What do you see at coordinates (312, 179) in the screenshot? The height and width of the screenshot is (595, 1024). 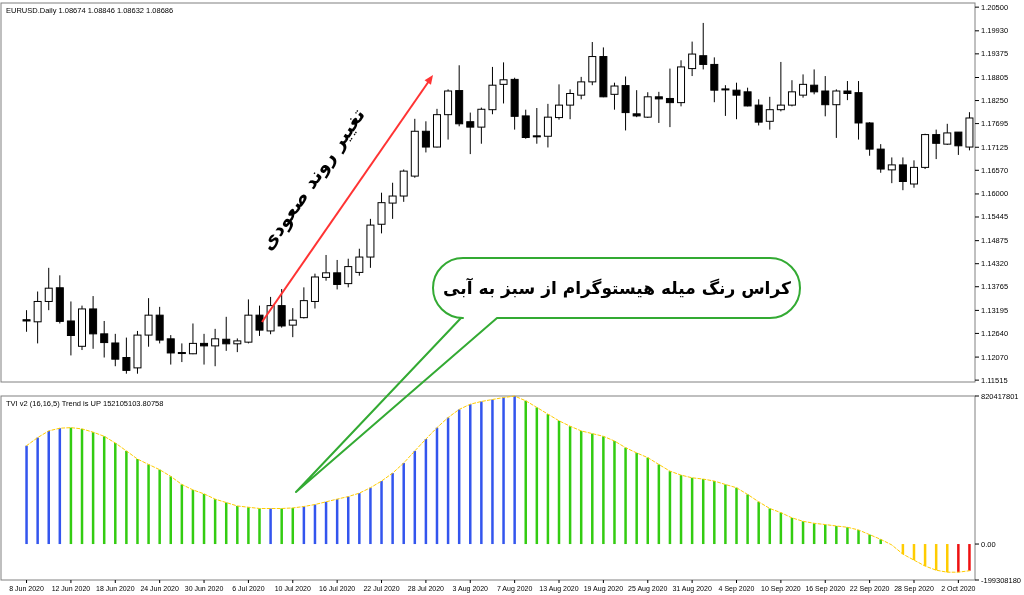 I see `annotation: تغییر روند صعودی` at bounding box center [312, 179].